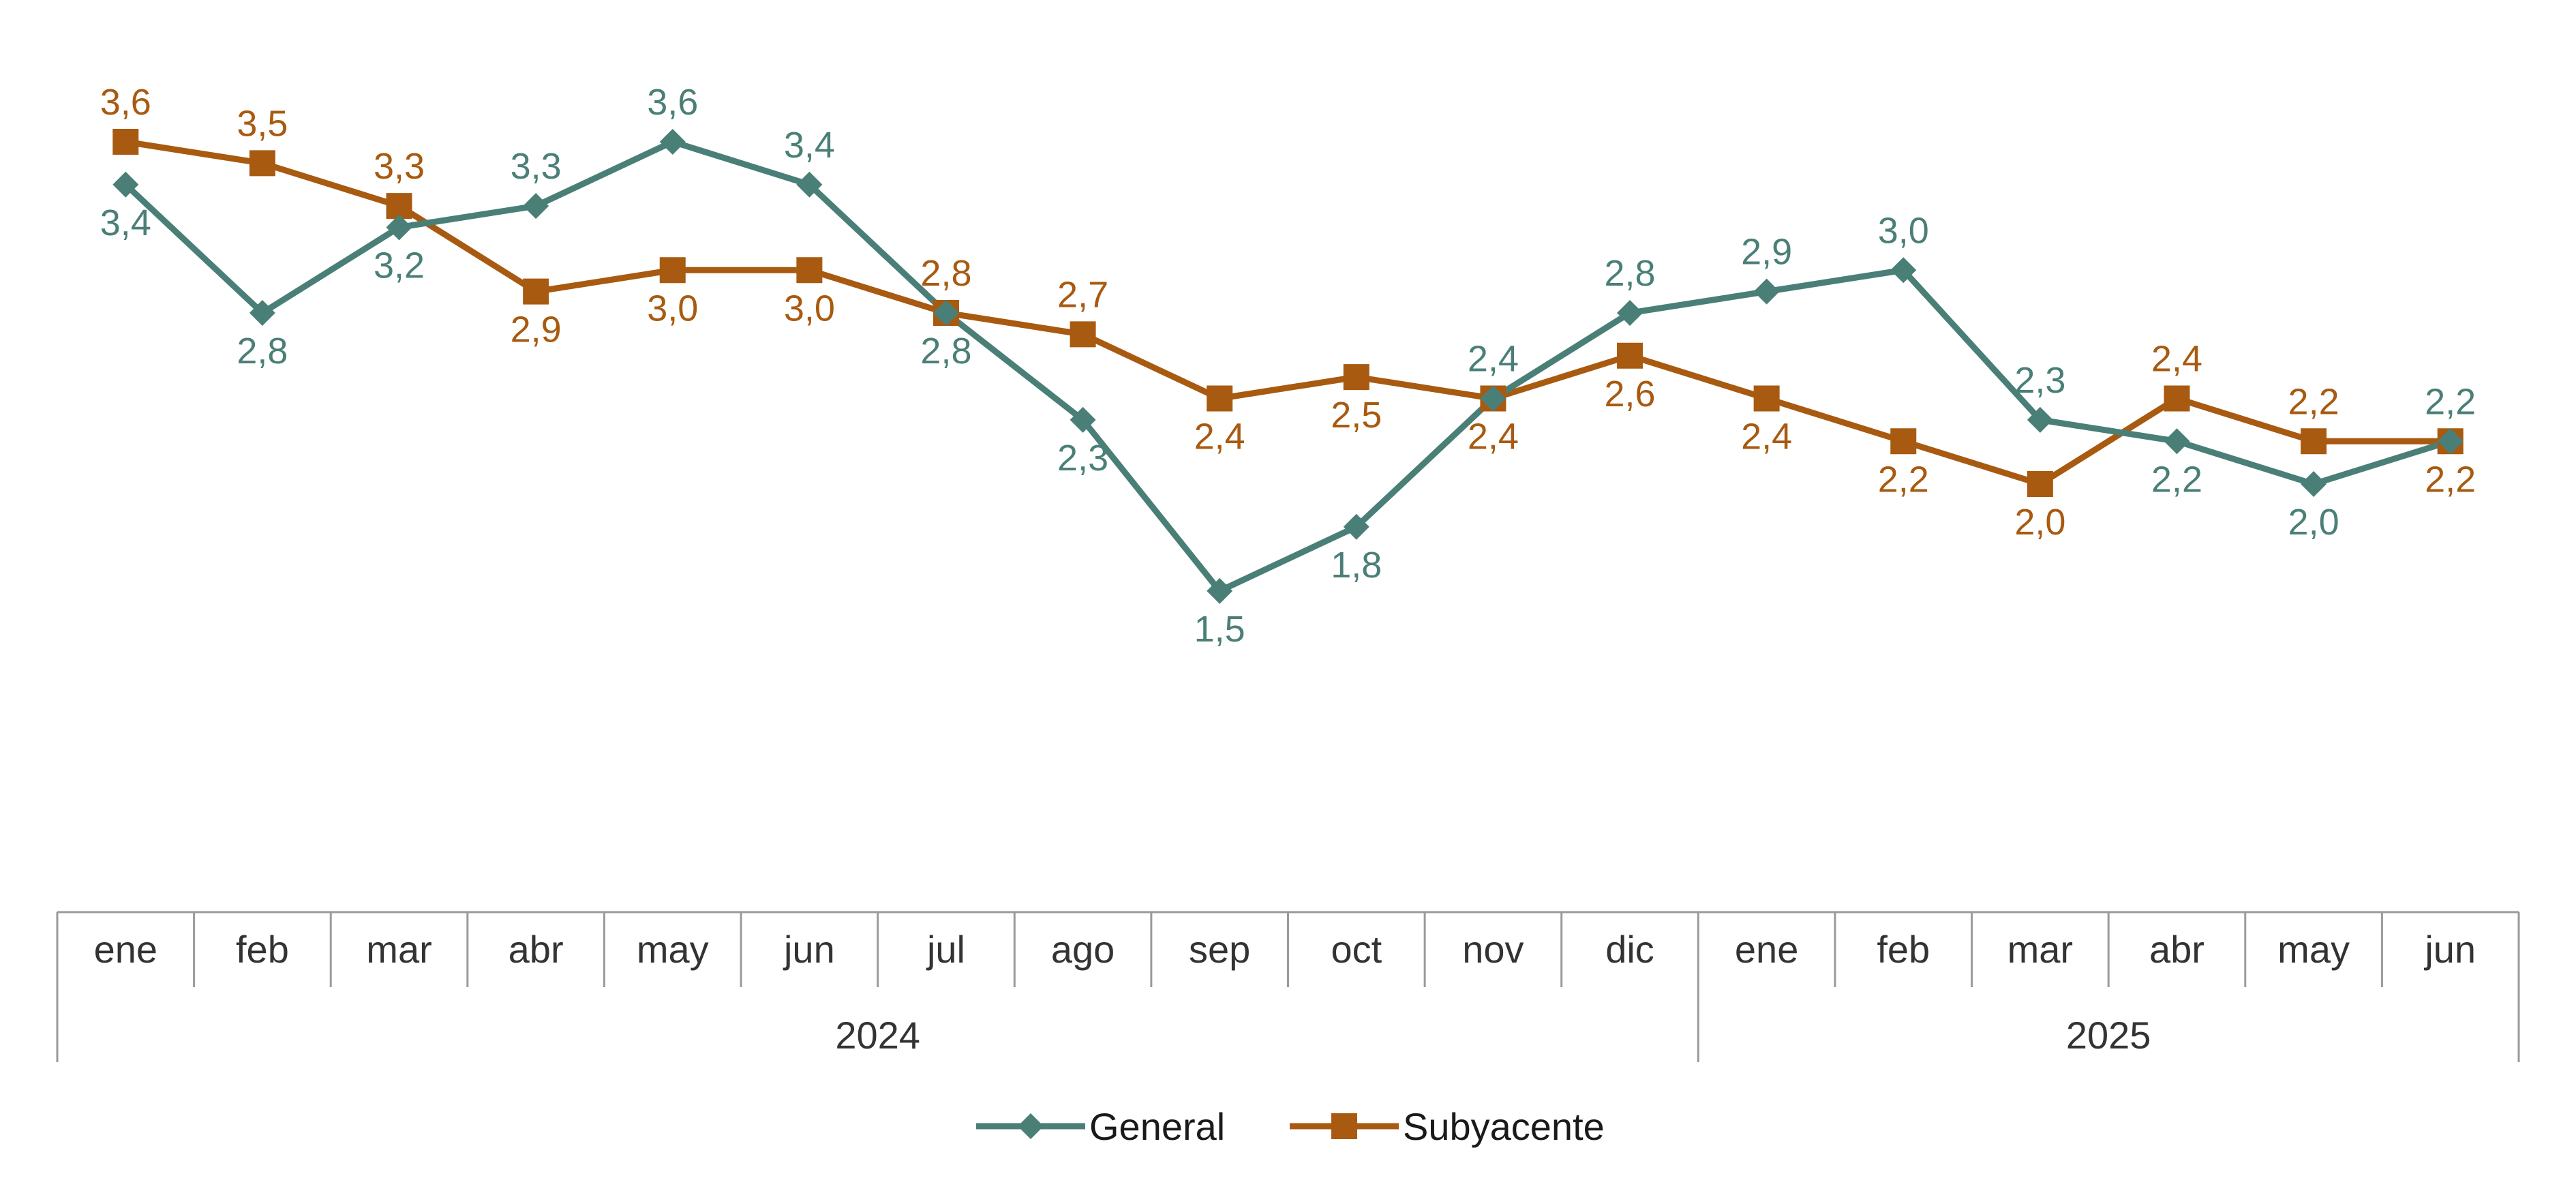 This screenshot has width=2576, height=1193. I want to click on legend-label: Subyacente, so click(1504, 1126).